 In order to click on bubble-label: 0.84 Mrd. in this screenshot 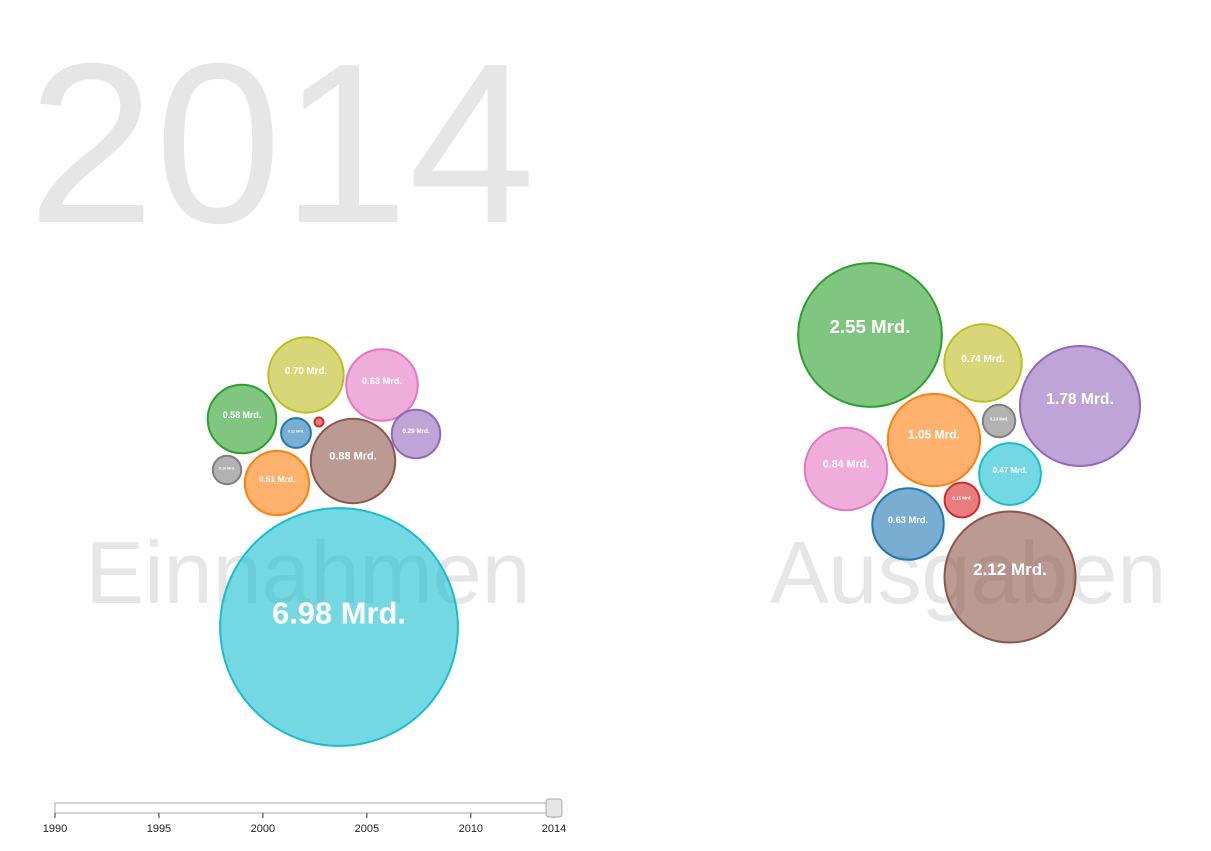, I will do `click(846, 465)`.